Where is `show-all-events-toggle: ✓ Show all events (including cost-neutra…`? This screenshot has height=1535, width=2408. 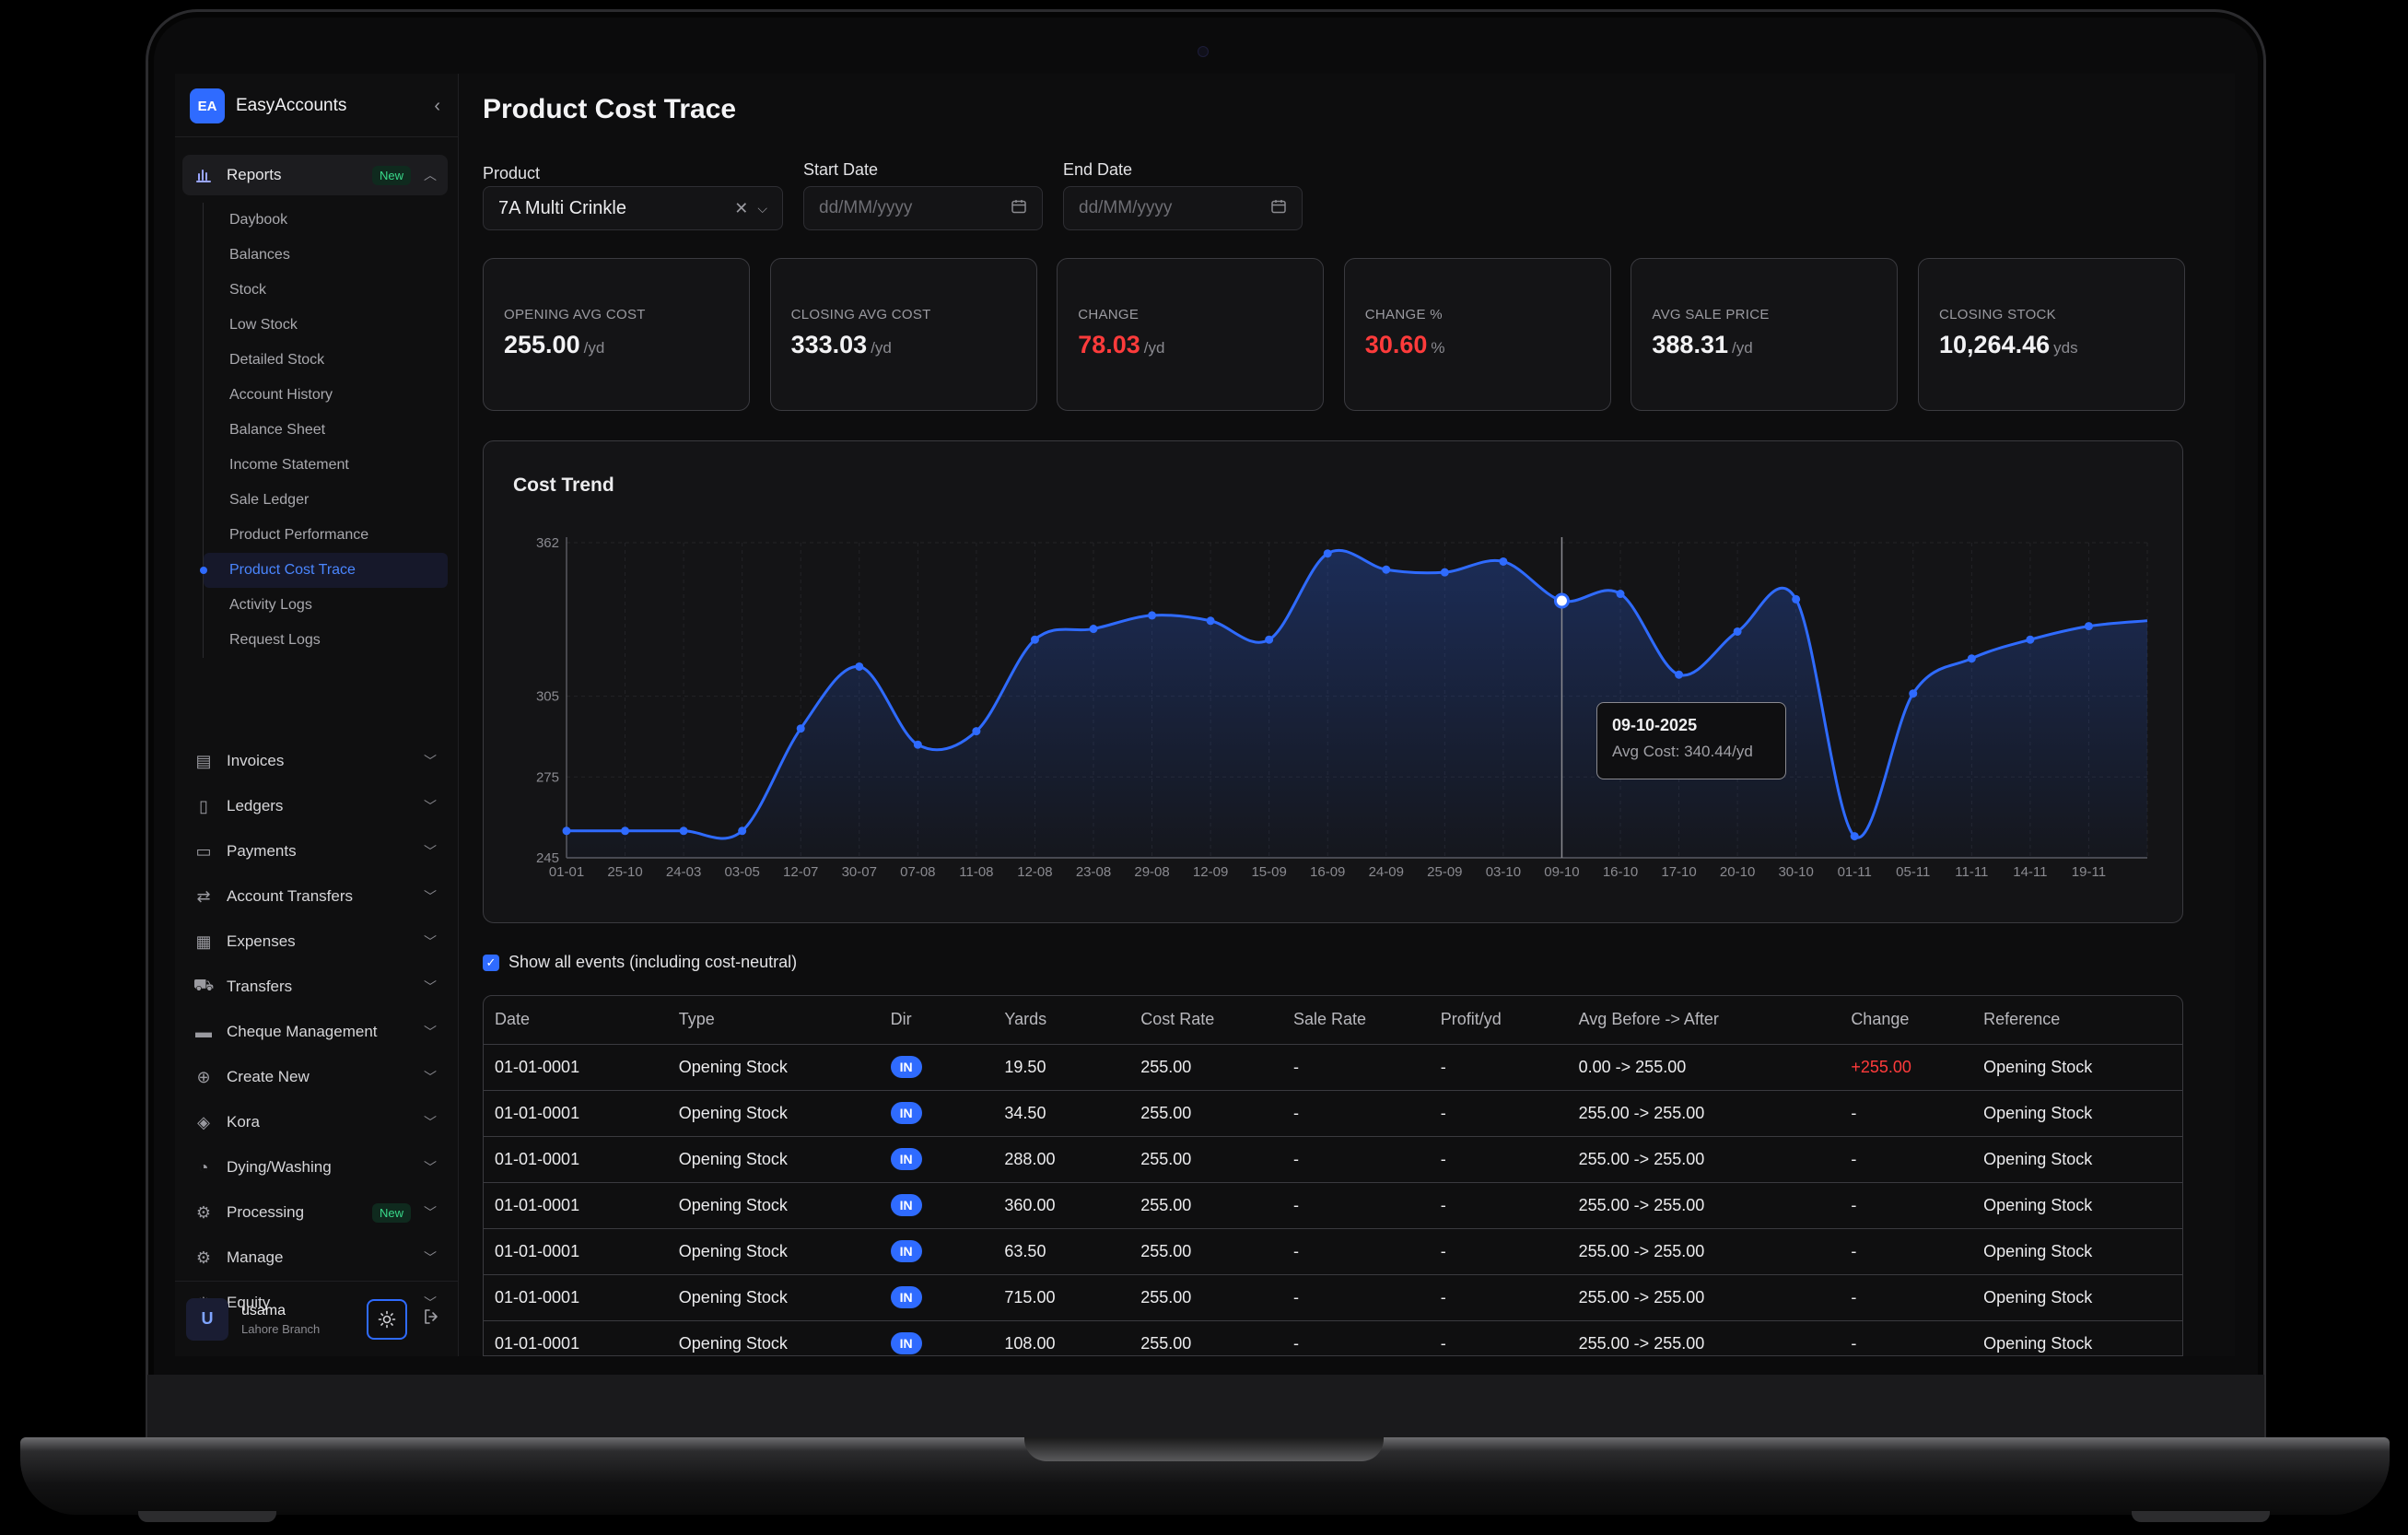
show-all-events-toggle: ✓ Show all events (including cost-neutra… is located at coordinates (640, 962).